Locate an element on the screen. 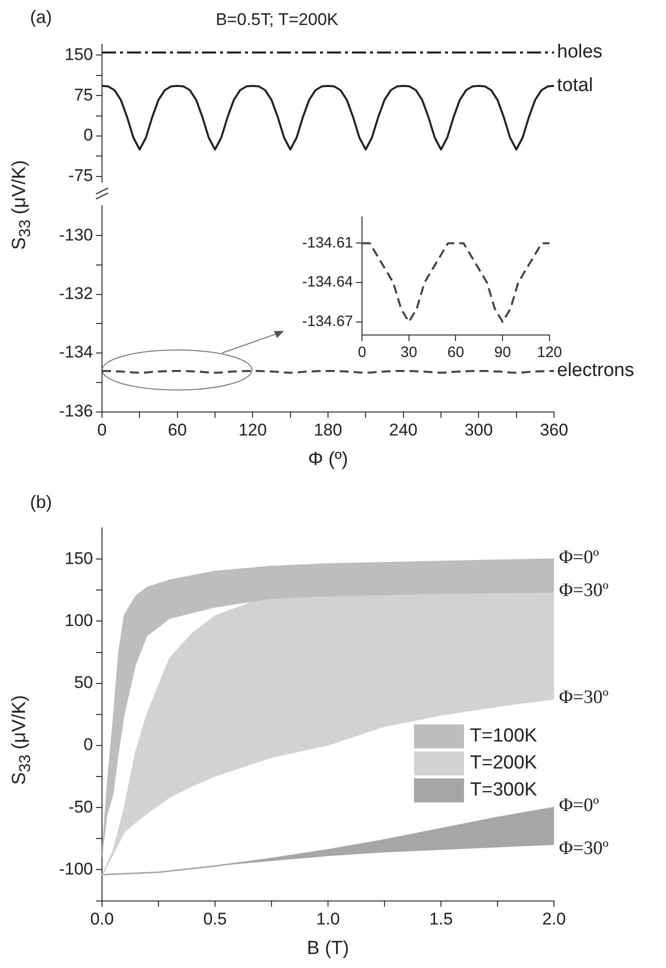 The image size is (666, 968). x-axis-title: Φ (º) is located at coordinates (328, 459).